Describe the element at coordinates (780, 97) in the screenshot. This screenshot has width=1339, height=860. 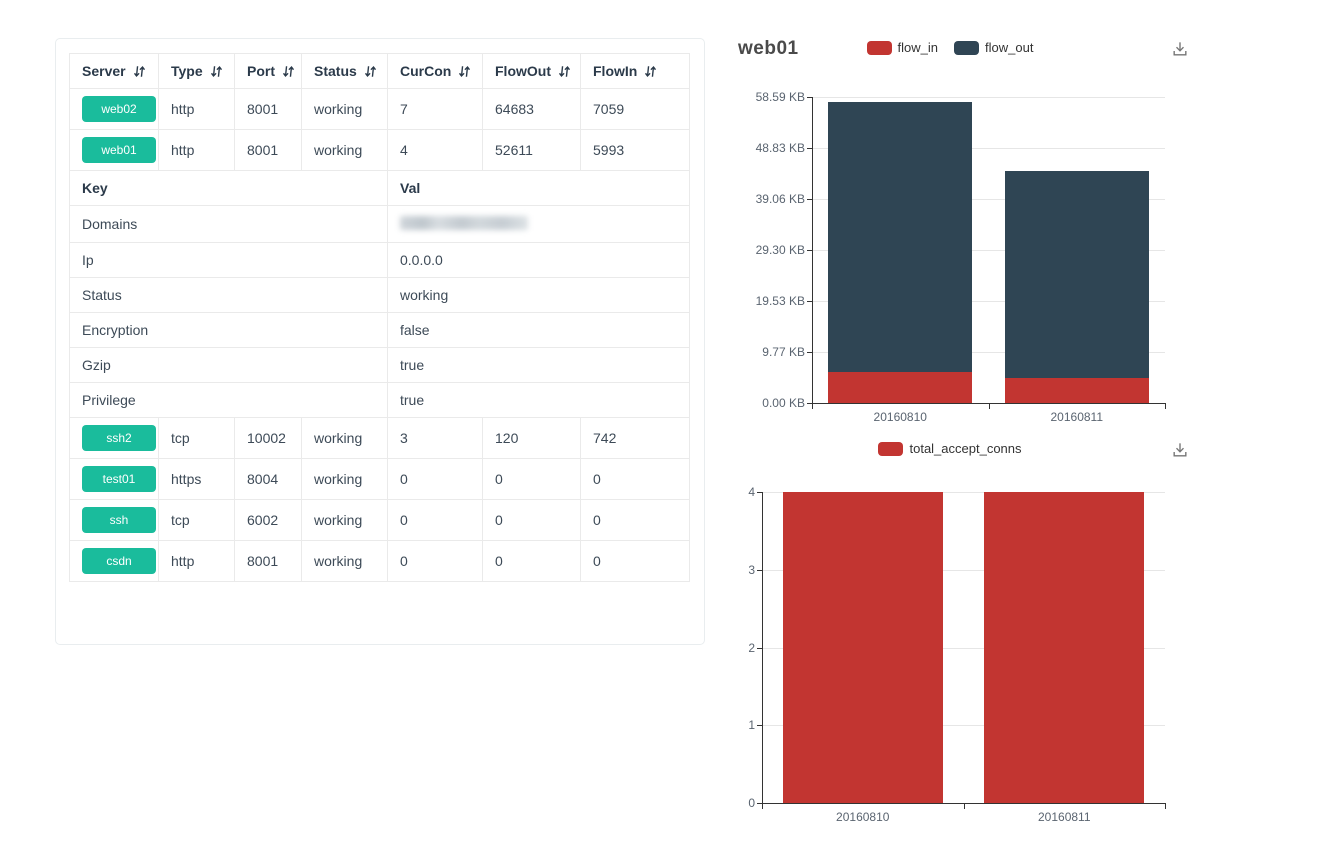
I see `y-axis-tick-label: 58.59 KB` at that location.